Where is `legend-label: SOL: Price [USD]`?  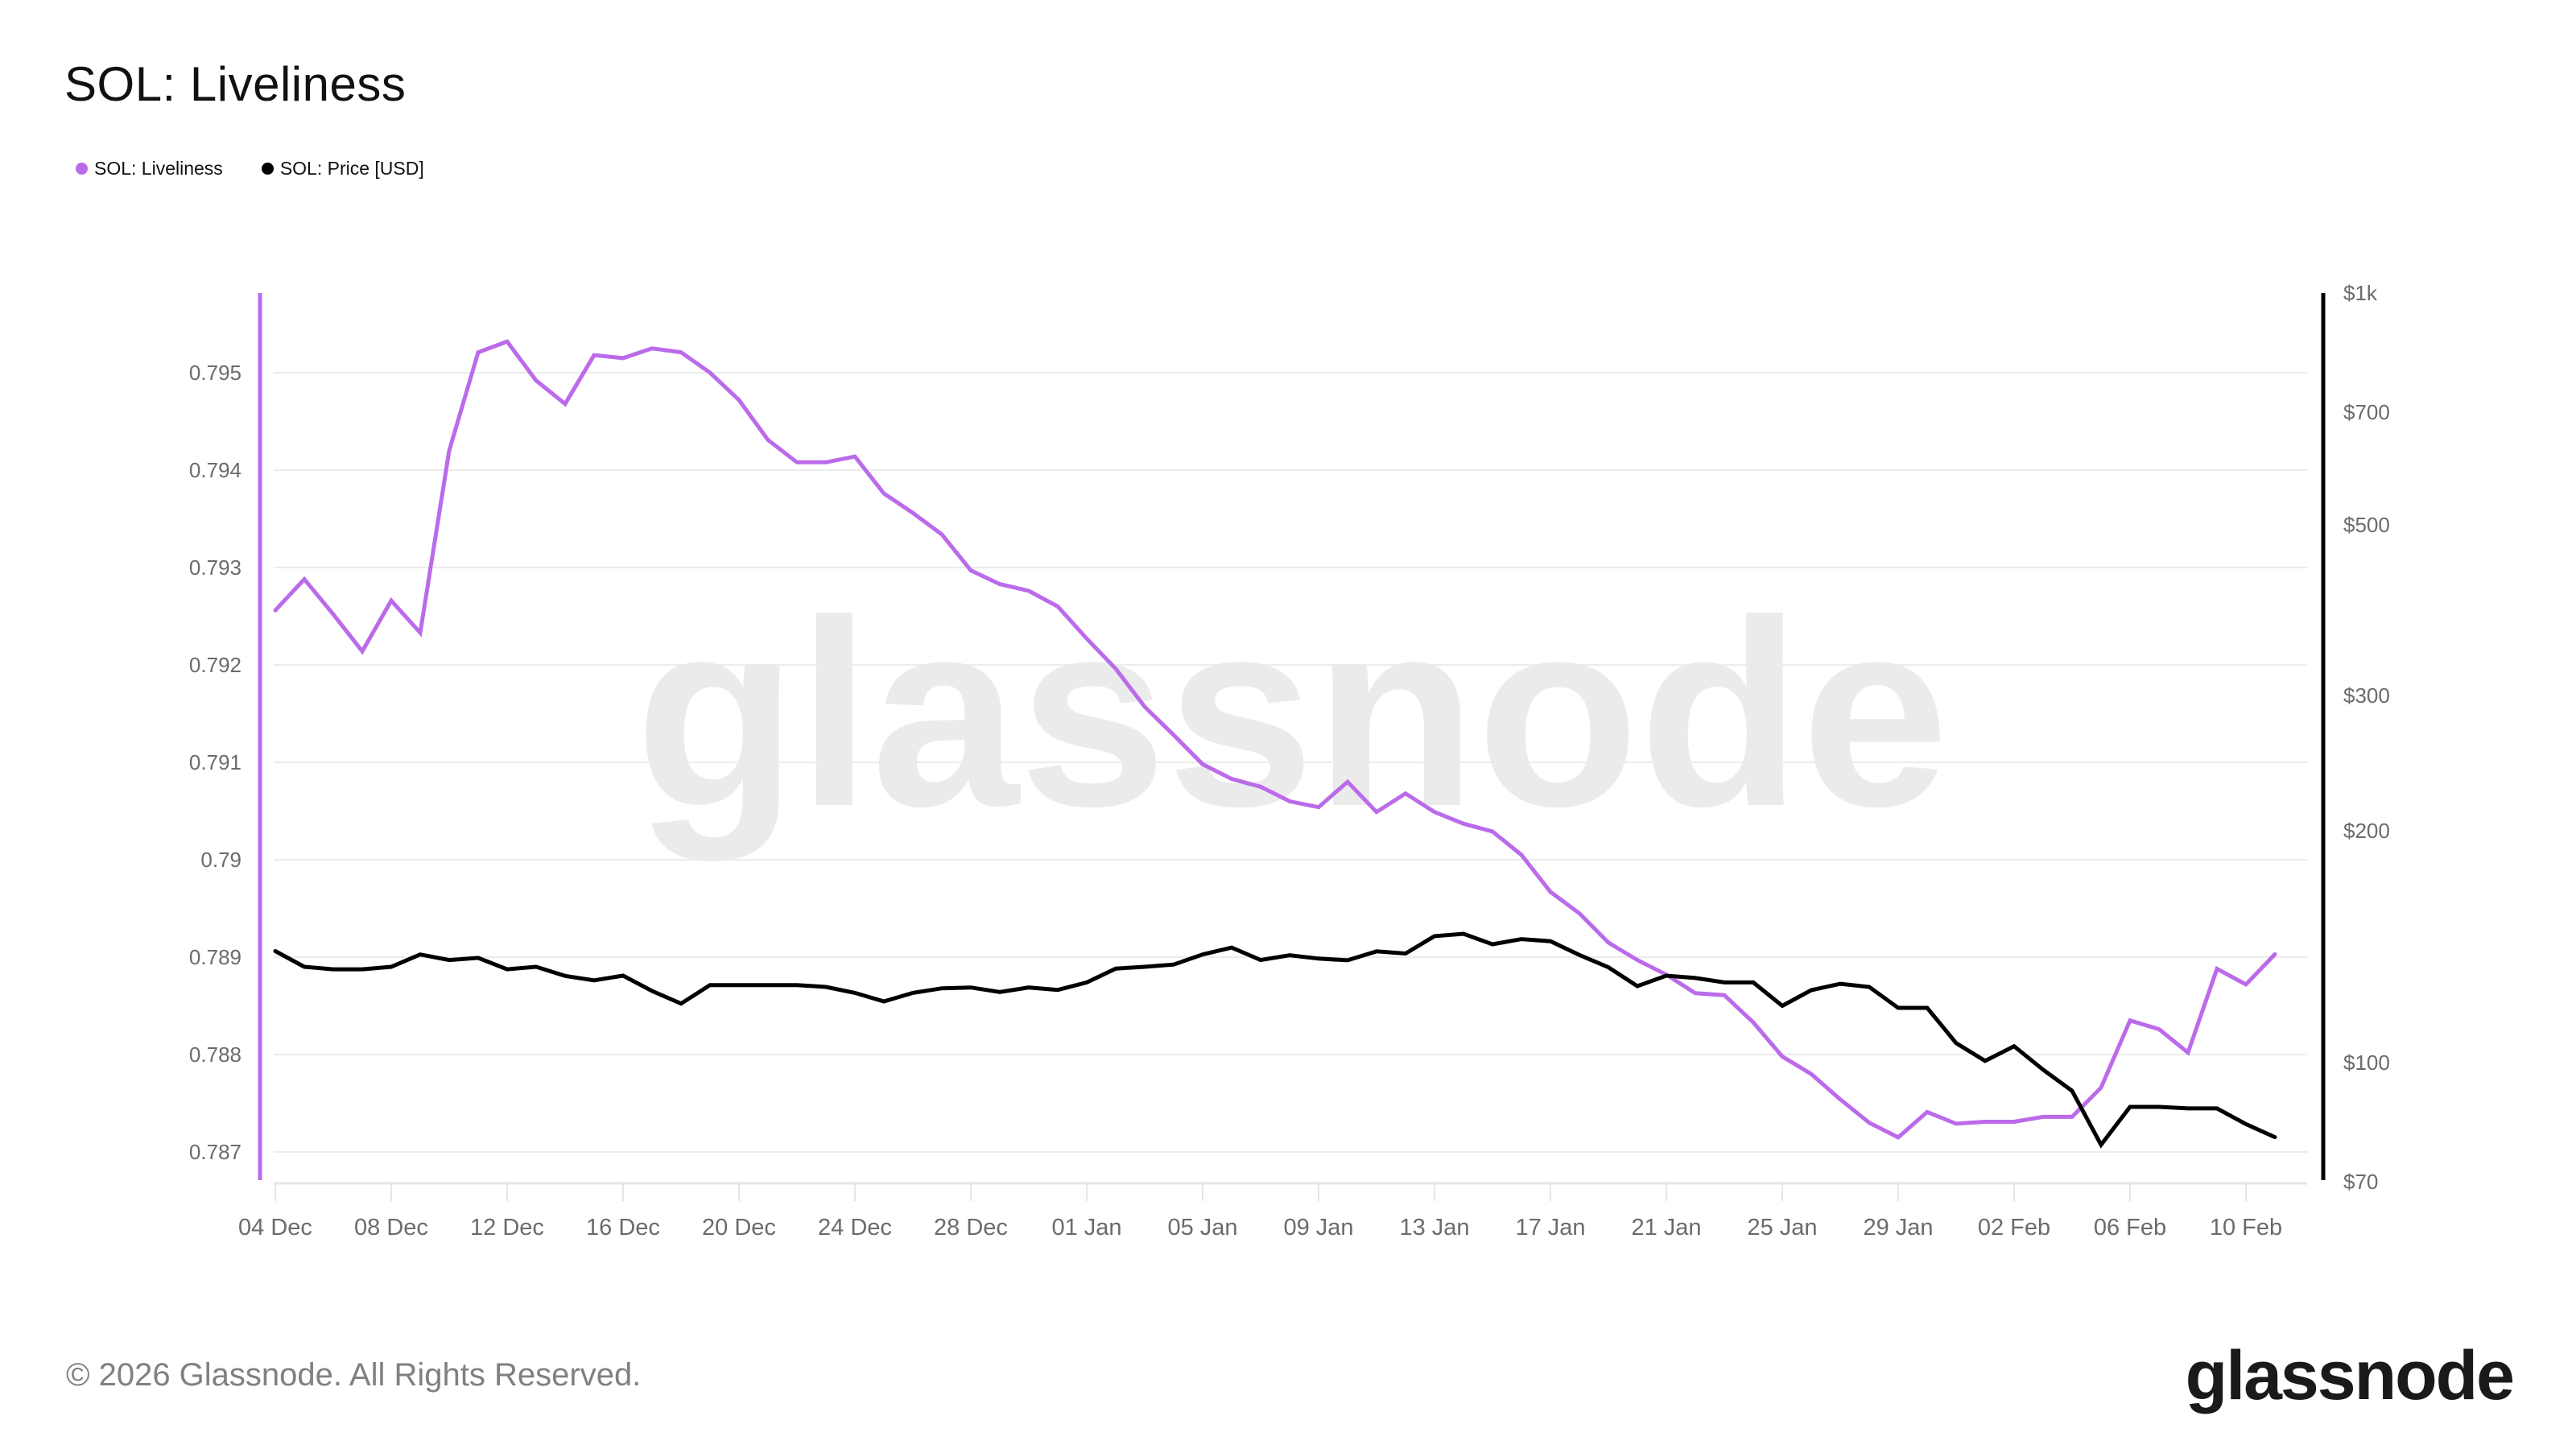 legend-label: SOL: Price [USD] is located at coordinates (351, 168).